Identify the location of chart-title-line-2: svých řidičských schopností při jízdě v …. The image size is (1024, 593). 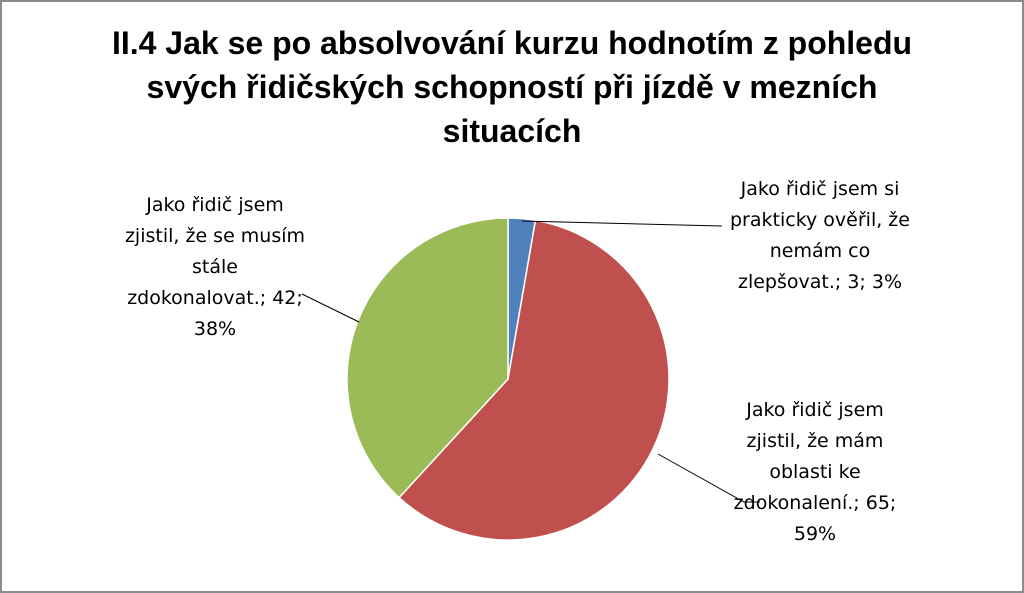
(512, 87).